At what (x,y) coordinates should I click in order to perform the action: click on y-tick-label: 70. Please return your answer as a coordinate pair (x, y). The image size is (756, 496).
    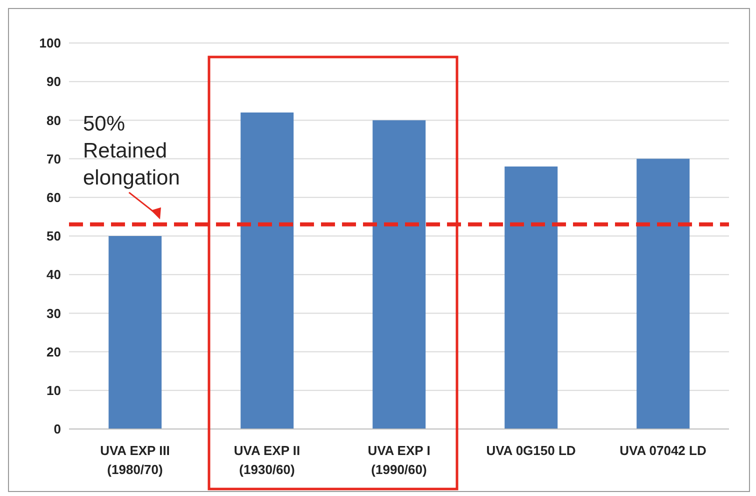
    Looking at the image, I should click on (53, 158).